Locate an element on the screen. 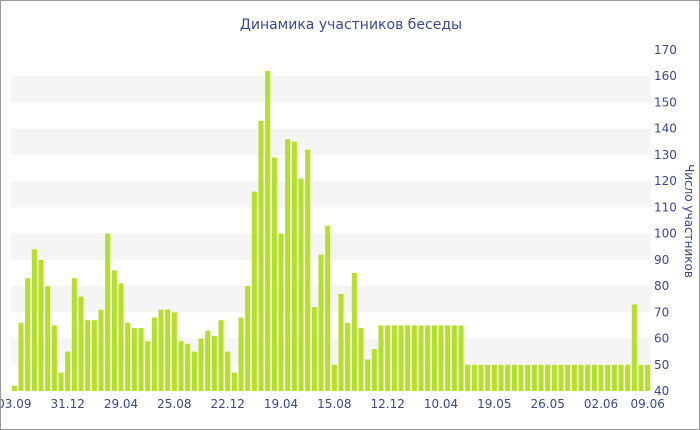  y-tick-label: 170 is located at coordinates (665, 50).